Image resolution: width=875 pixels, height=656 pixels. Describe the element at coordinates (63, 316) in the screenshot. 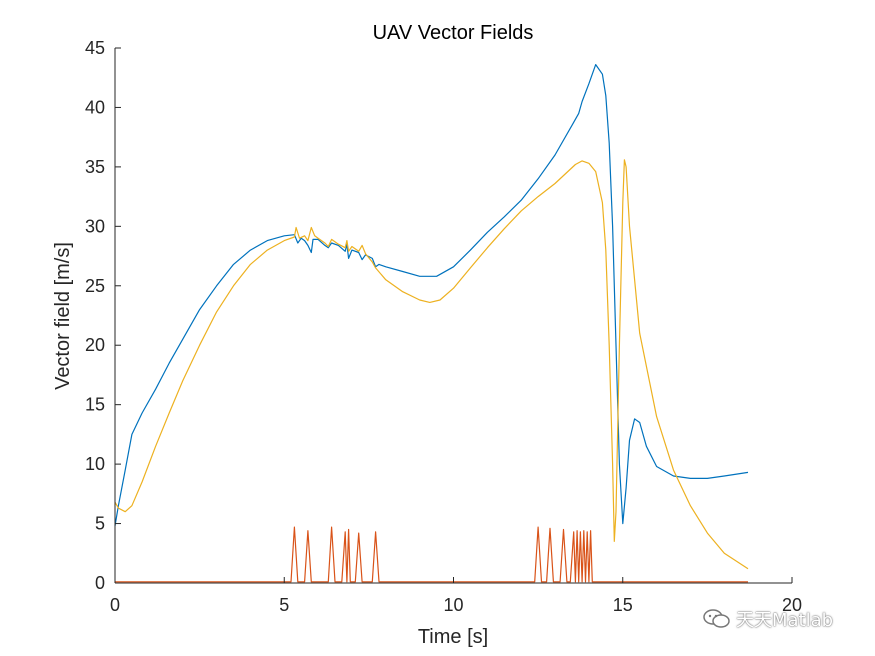

I see `y-axis-label: Vector field [m/s]` at that location.